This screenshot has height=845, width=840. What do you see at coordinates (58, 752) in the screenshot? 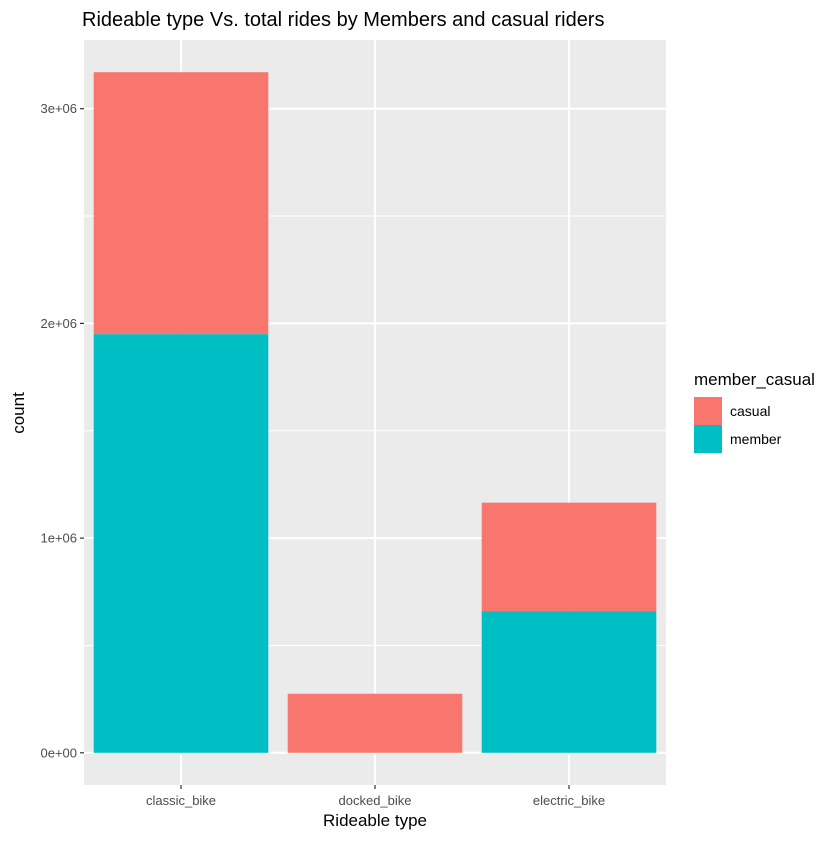
I see `y-tick-label: 0e+00` at bounding box center [58, 752].